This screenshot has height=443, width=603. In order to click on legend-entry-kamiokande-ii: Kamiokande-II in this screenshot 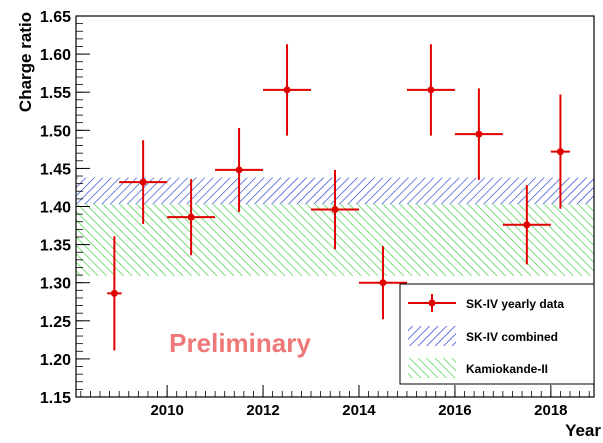, I will do `click(478, 368)`.